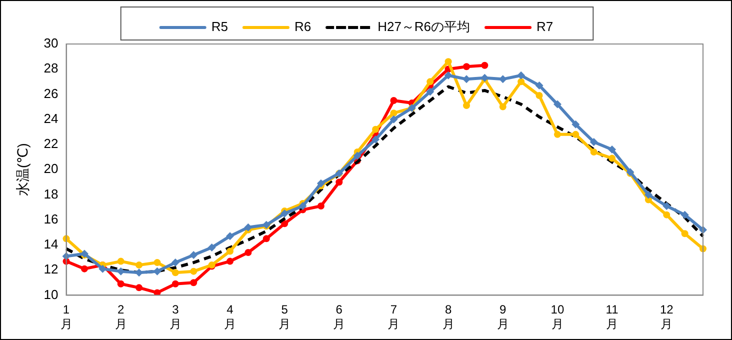 This screenshot has width=732, height=340. I want to click on x-tick-label: 7月, so click(394, 317).